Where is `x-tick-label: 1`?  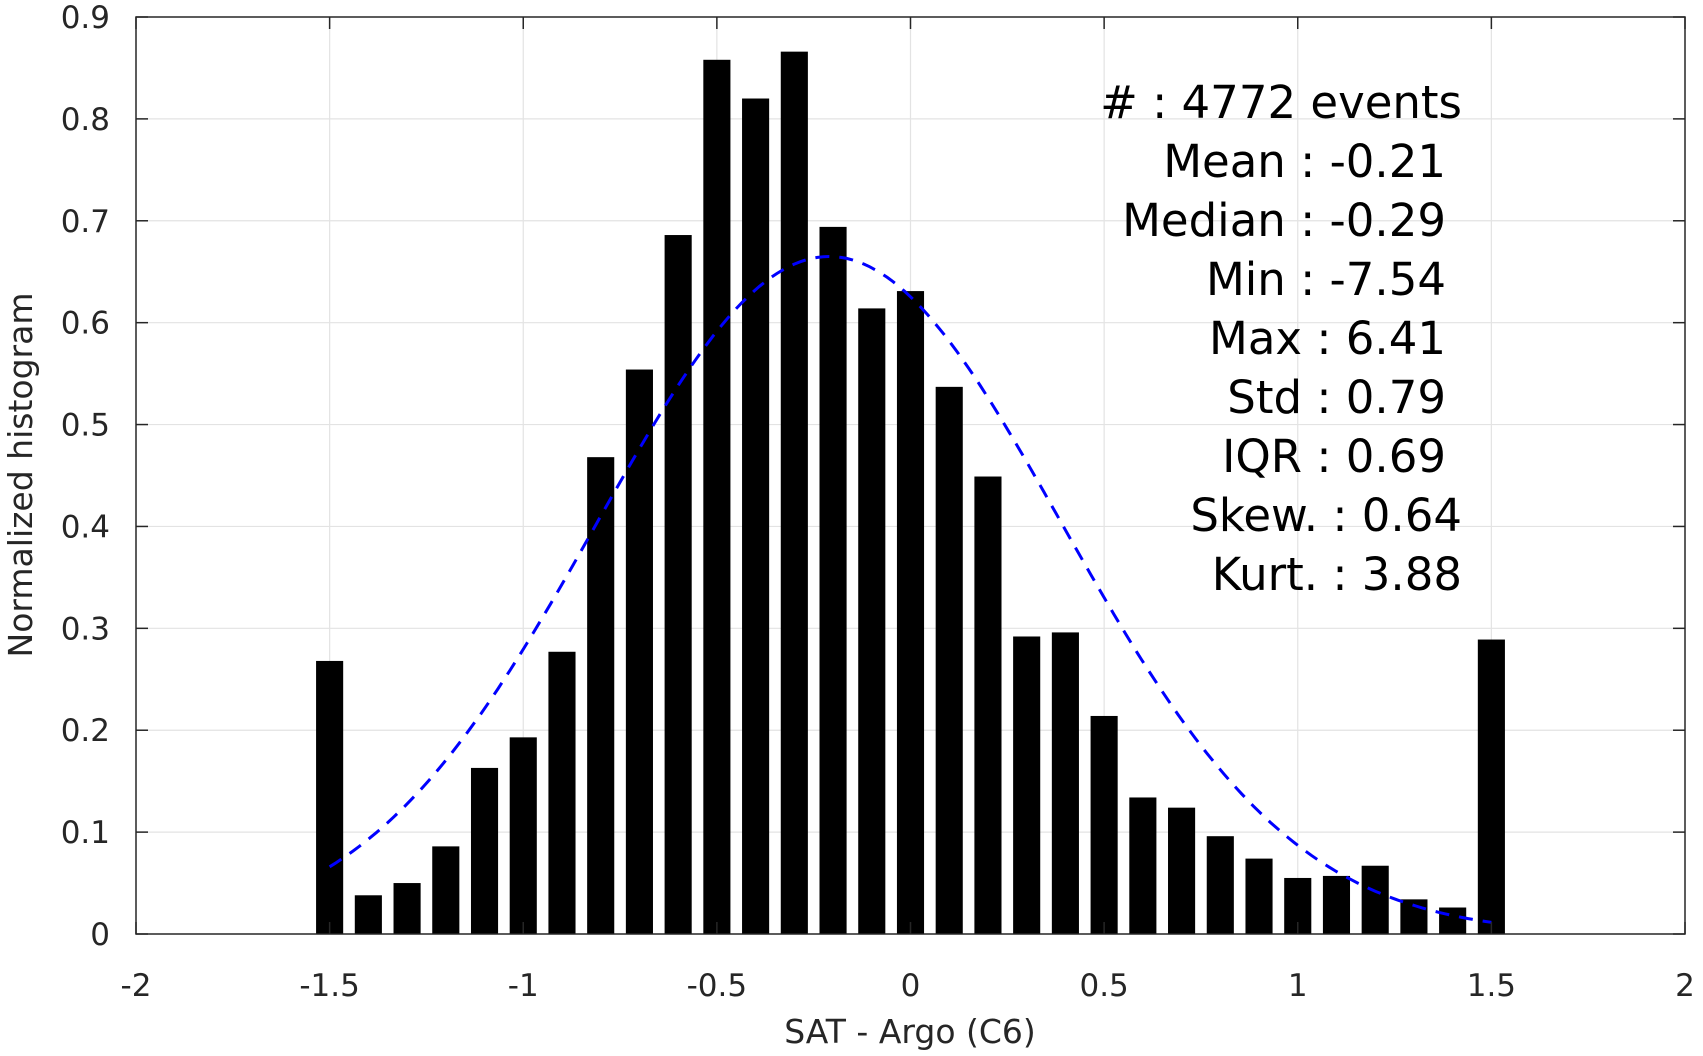
x-tick-label: 1 is located at coordinates (1298, 986).